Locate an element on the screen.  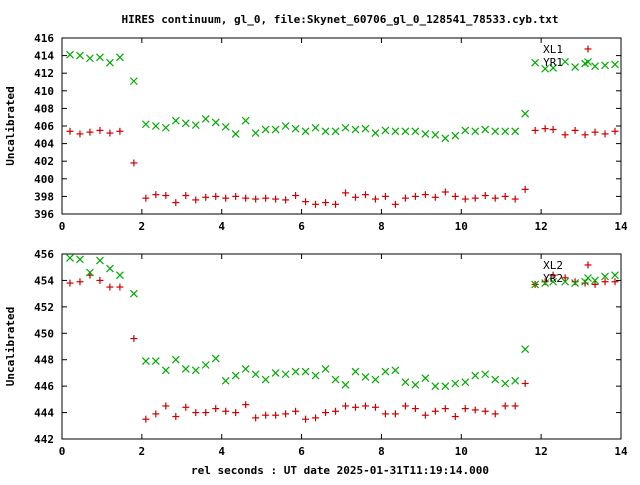
top-series-xl1 is located at coordinates (342, 166).